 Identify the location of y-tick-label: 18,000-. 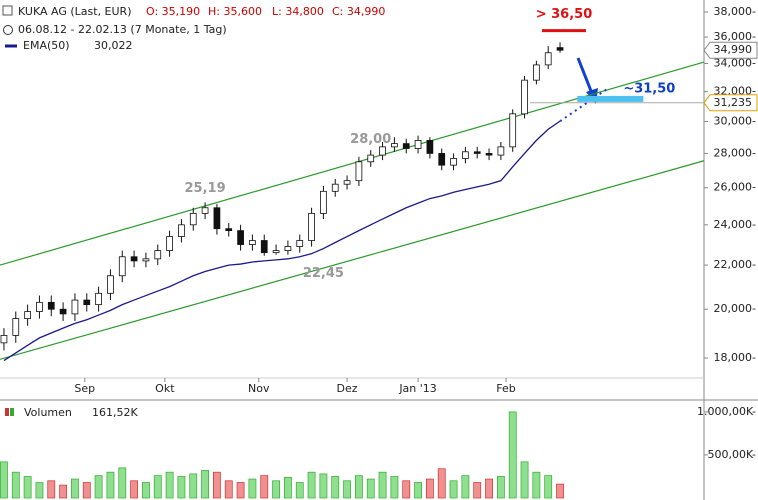
(735, 357).